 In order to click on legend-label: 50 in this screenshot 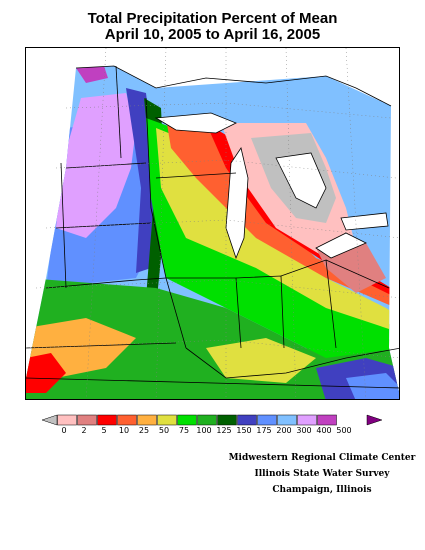, I will do `click(164, 430)`.